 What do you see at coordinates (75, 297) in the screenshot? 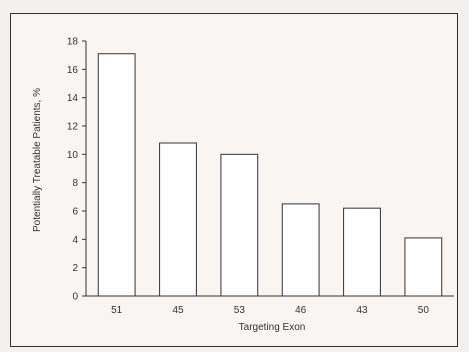
I see `y-tick-label: 0` at bounding box center [75, 297].